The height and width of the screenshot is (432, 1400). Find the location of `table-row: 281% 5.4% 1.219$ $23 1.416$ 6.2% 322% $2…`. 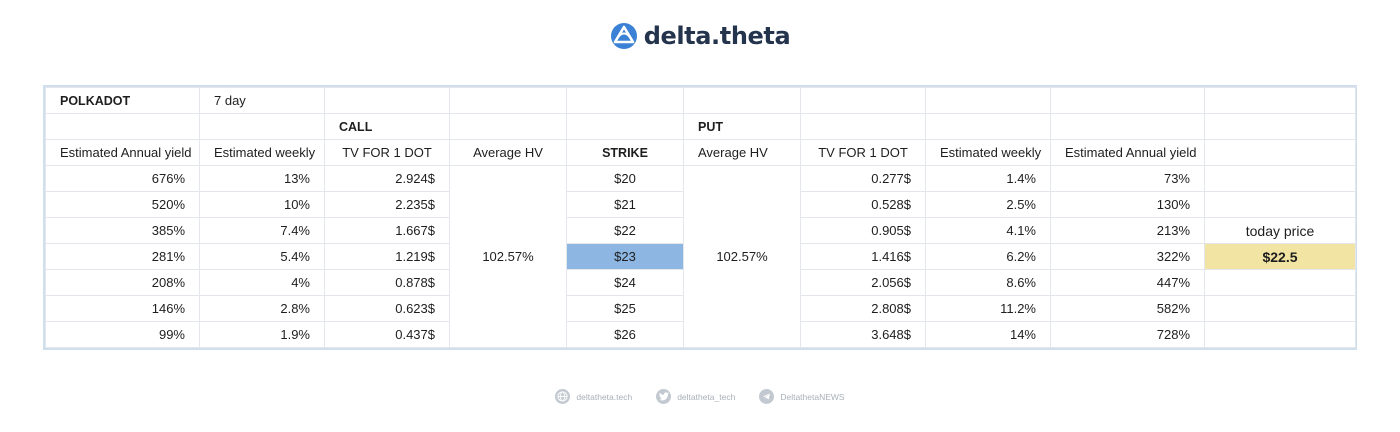

table-row: 281% 5.4% 1.219$ $23 1.416$ 6.2% 322% $2… is located at coordinates (700, 256).